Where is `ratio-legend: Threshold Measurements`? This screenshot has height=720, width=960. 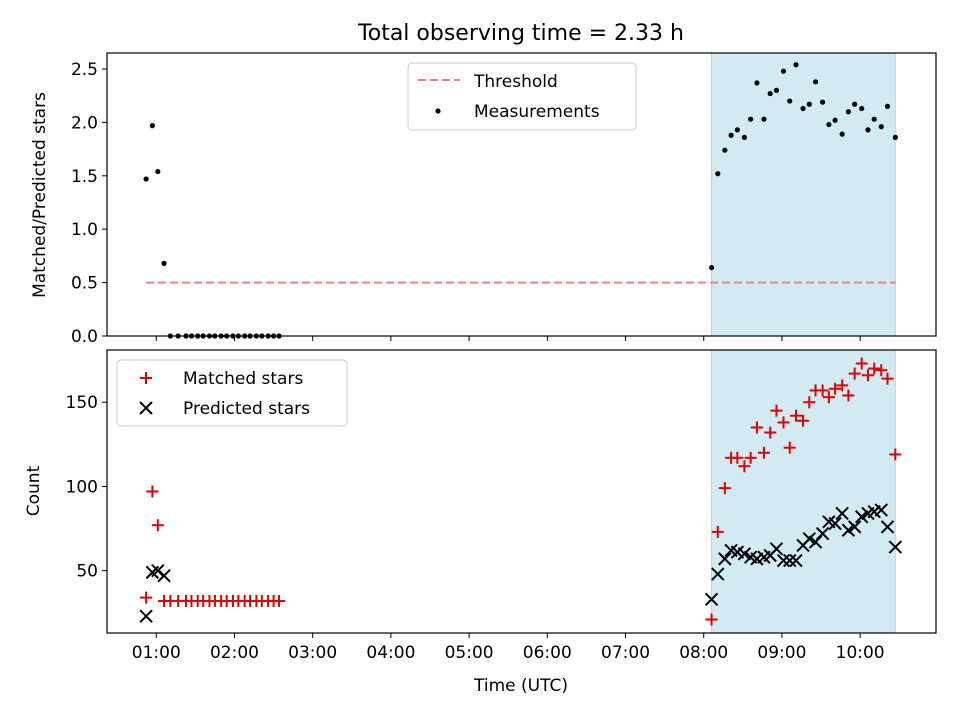 ratio-legend: Threshold Measurements is located at coordinates (522, 96).